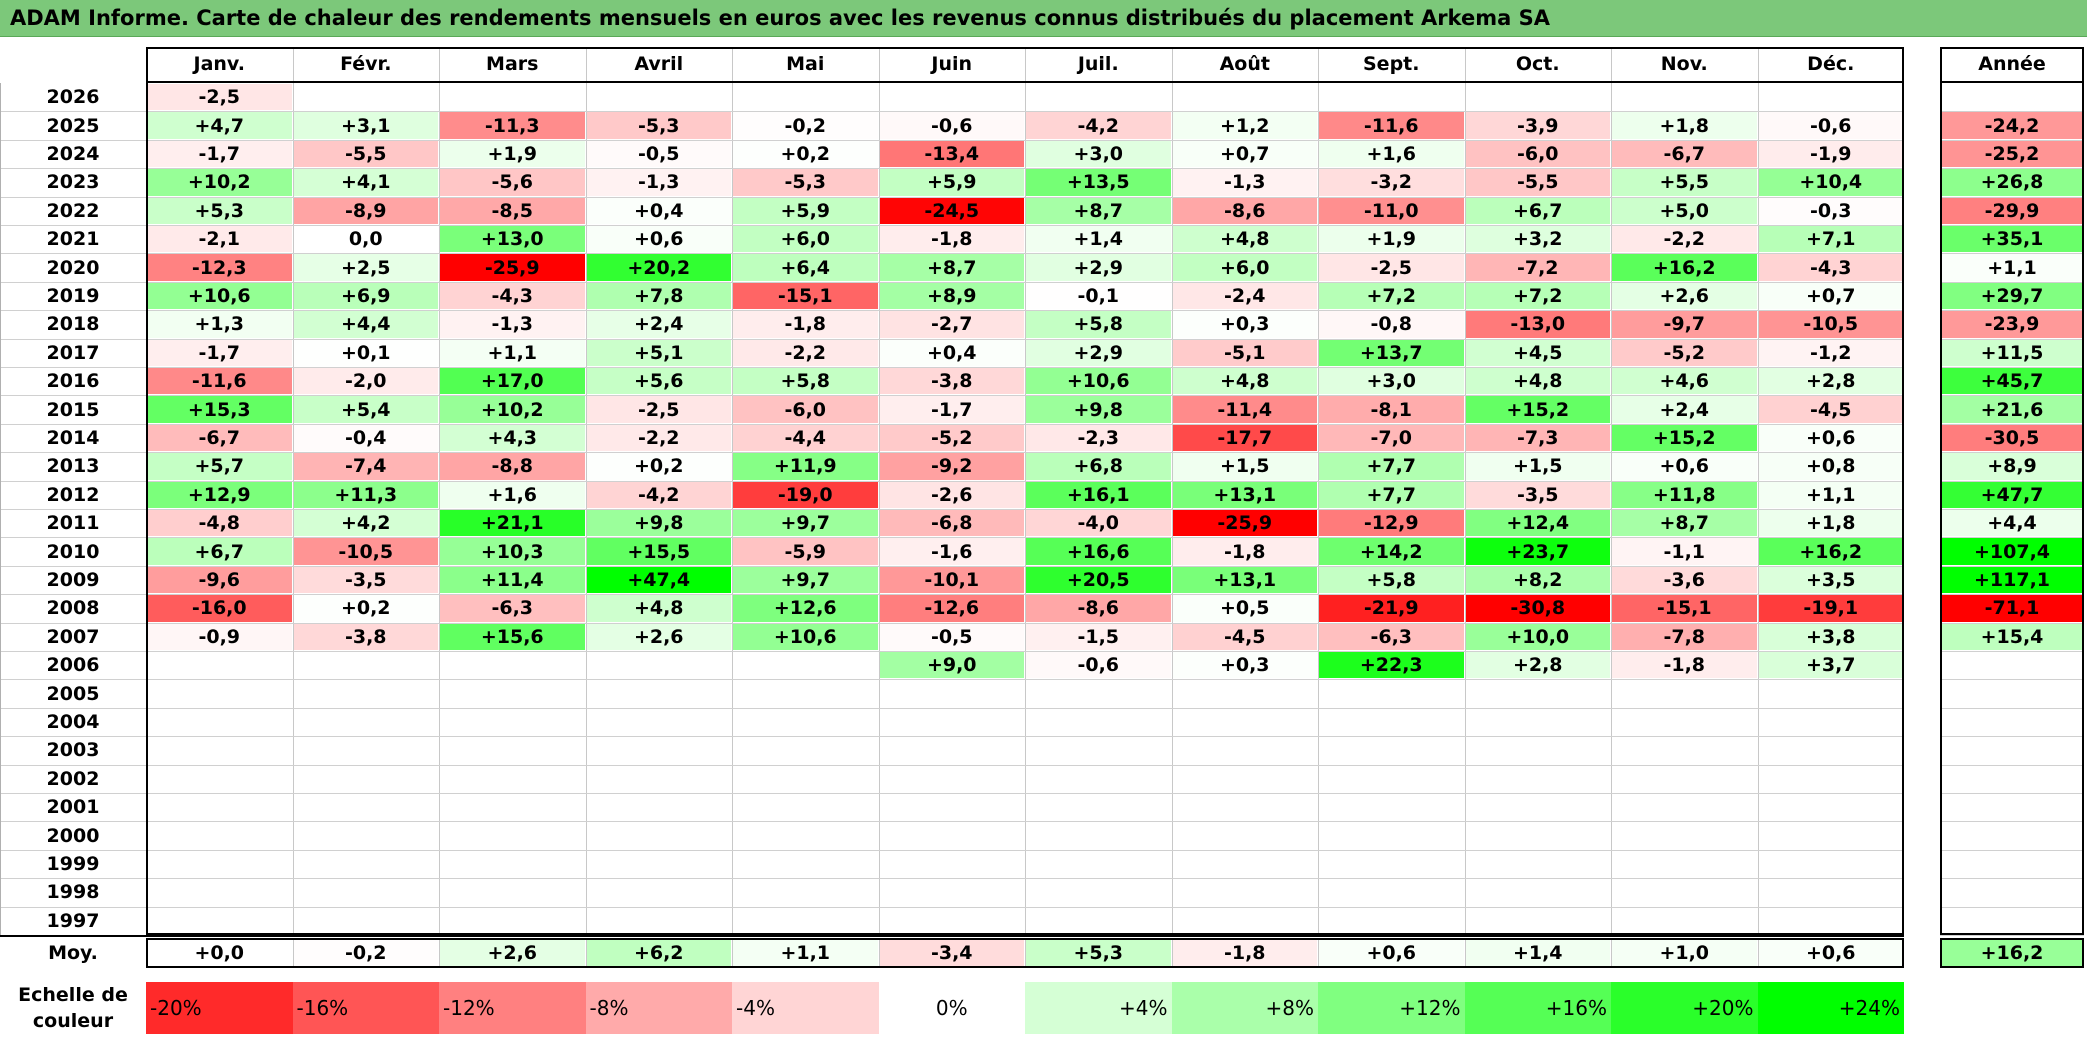  What do you see at coordinates (805, 267) in the screenshot?
I see `heatmap-cell: +6,4` at bounding box center [805, 267].